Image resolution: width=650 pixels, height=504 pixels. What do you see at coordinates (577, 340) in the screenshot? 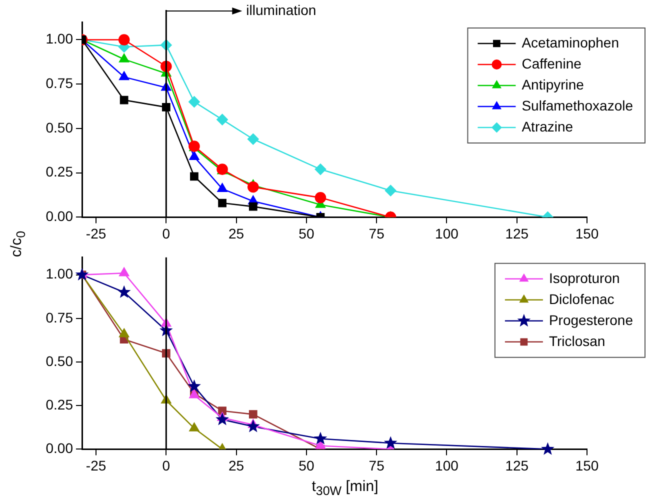
I see `legend-label: Triclosan` at bounding box center [577, 340].